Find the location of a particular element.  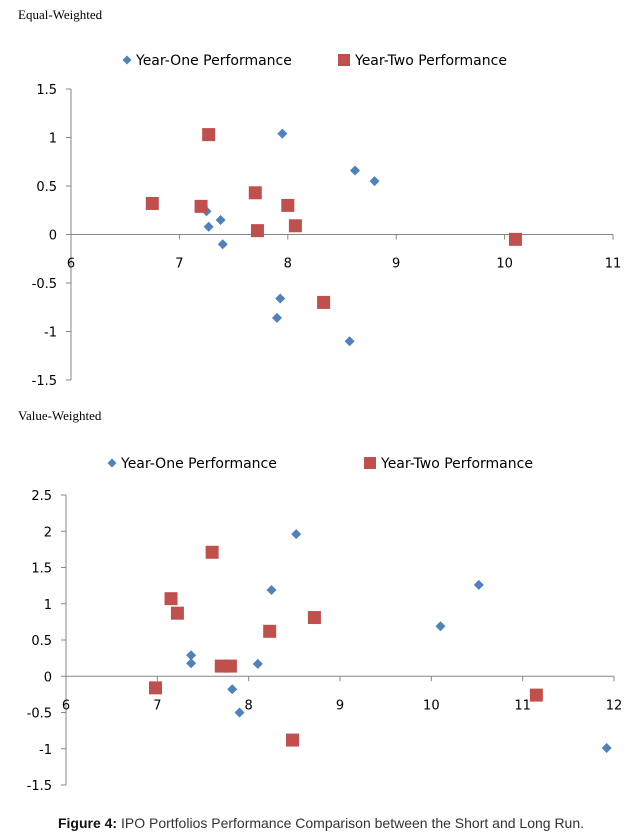

figure-caption-label: Figure 4: is located at coordinates (87, 823).